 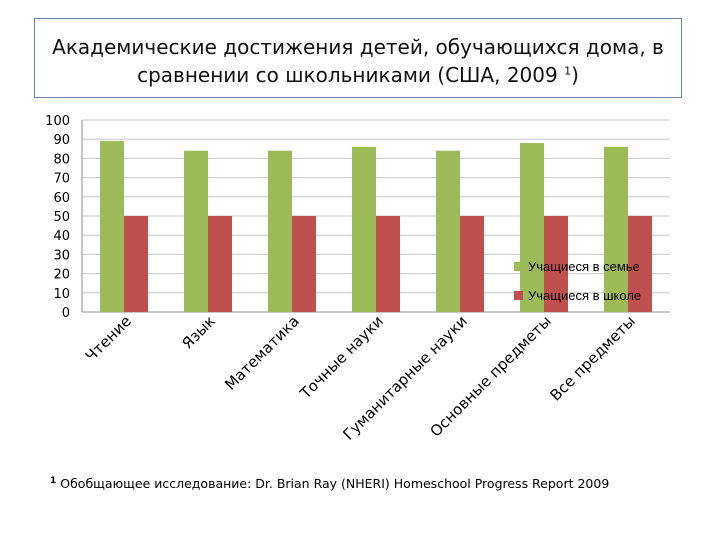 I want to click on x-category-label-1: Язык, so click(x=198, y=332).